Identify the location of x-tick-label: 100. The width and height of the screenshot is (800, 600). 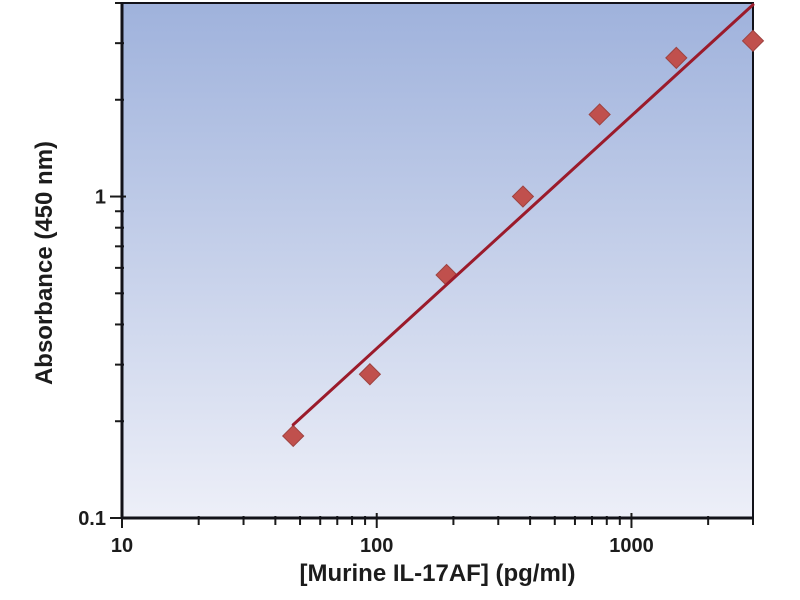
(376, 546).